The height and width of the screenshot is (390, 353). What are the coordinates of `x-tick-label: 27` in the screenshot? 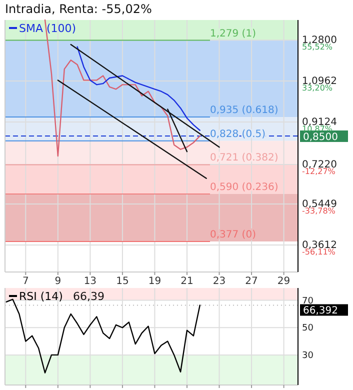 It's located at (251, 281).